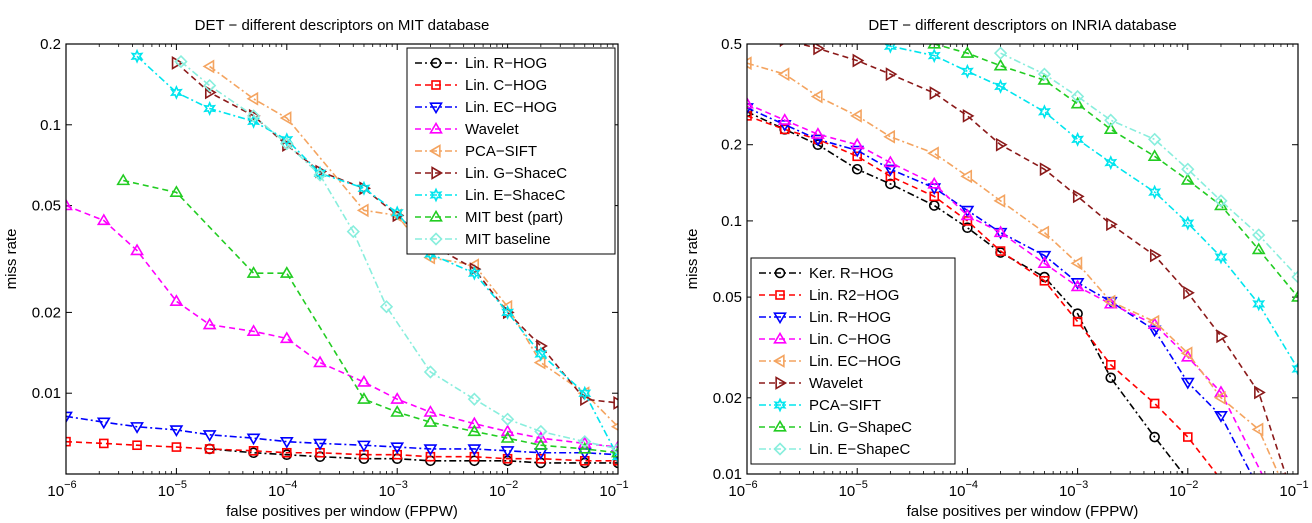 This screenshot has width=1312, height=523. I want to click on x-tick-label: 10⁻¹, so click(613, 489).